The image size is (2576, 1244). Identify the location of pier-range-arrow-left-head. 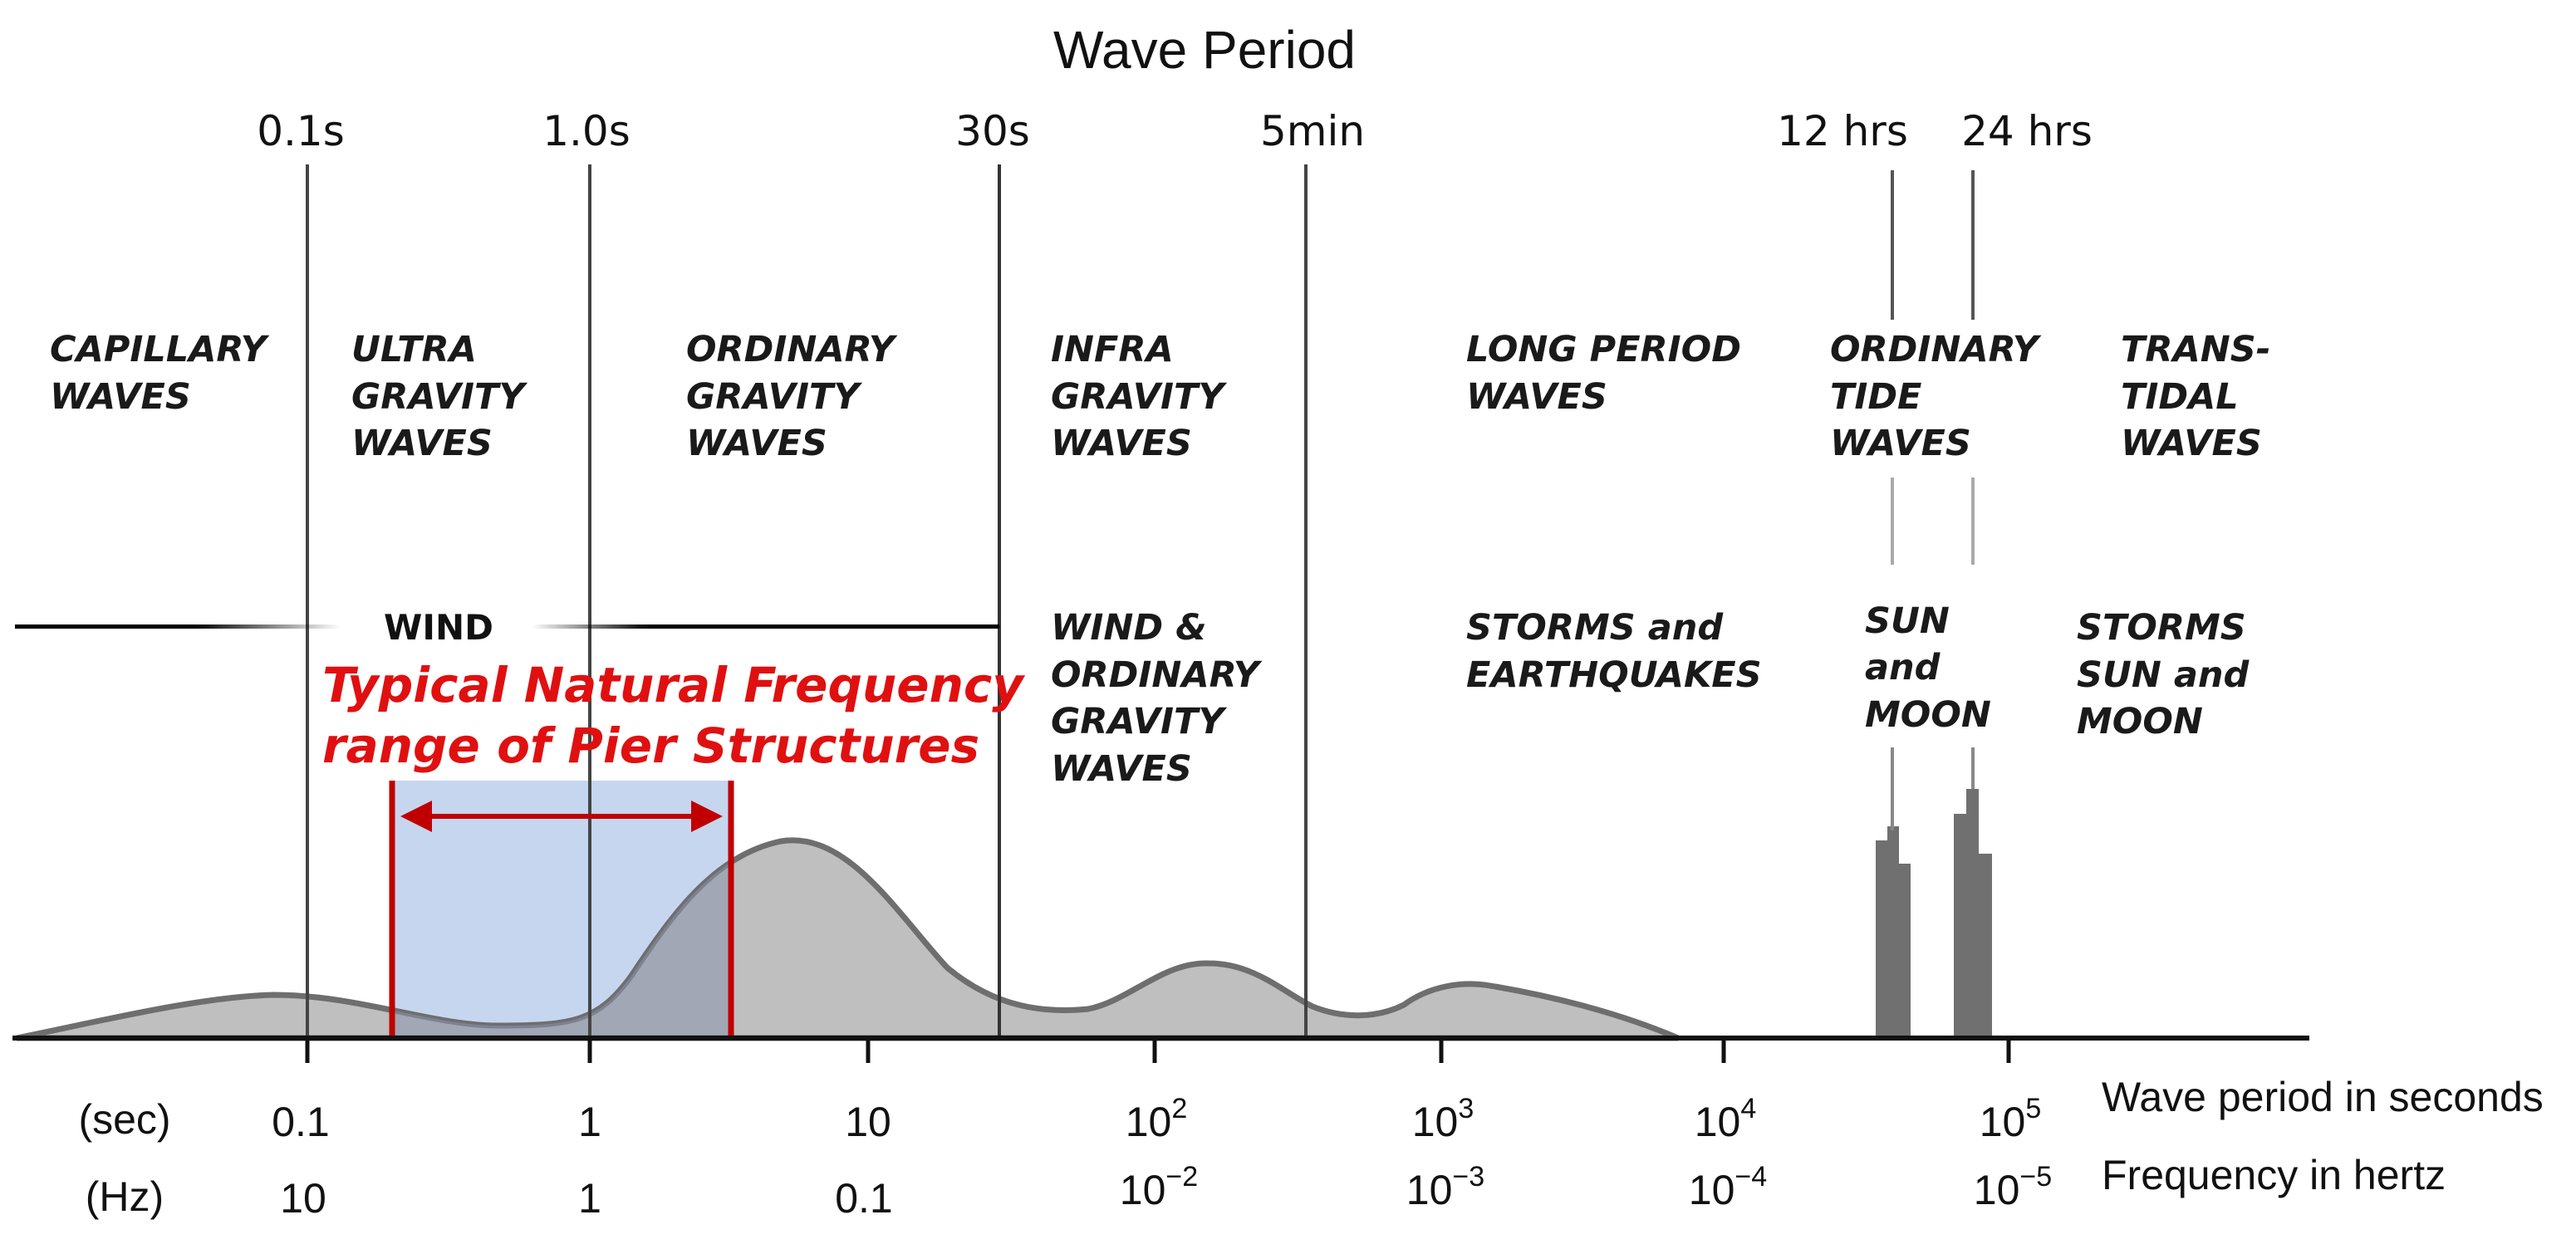
(416, 816).